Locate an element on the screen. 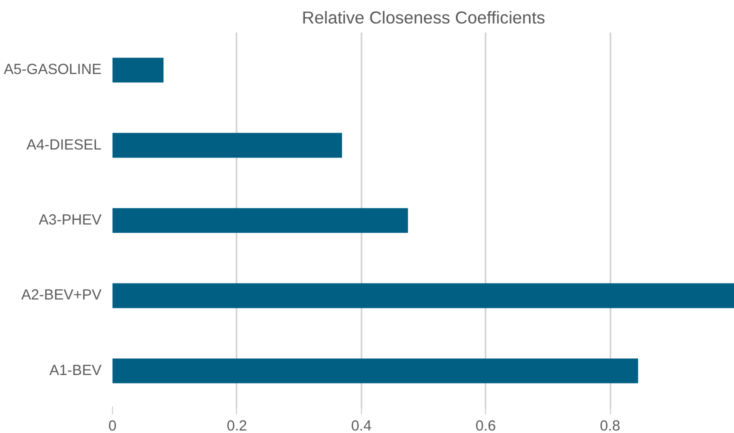 The width and height of the screenshot is (734, 433). x-tick-label: 0 is located at coordinates (112, 425).